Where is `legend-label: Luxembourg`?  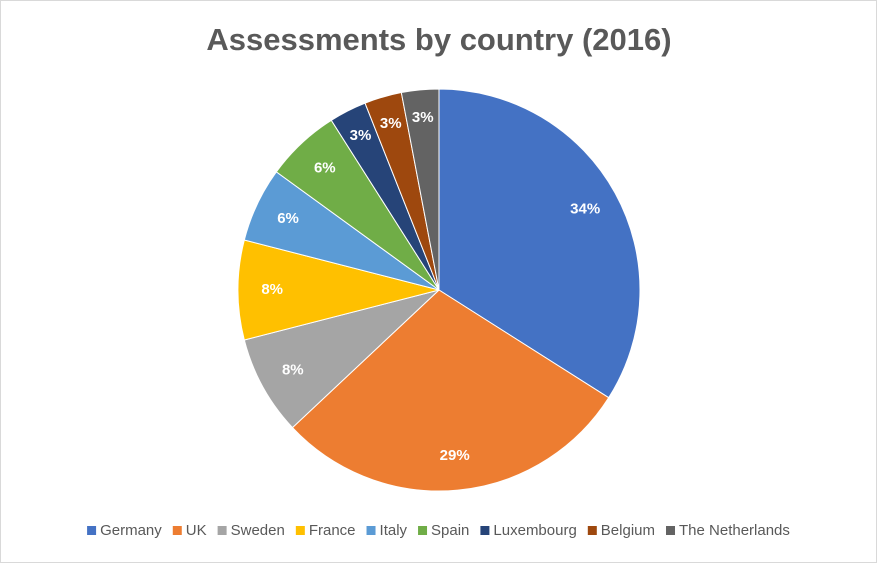
legend-label: Luxembourg is located at coordinates (534, 530).